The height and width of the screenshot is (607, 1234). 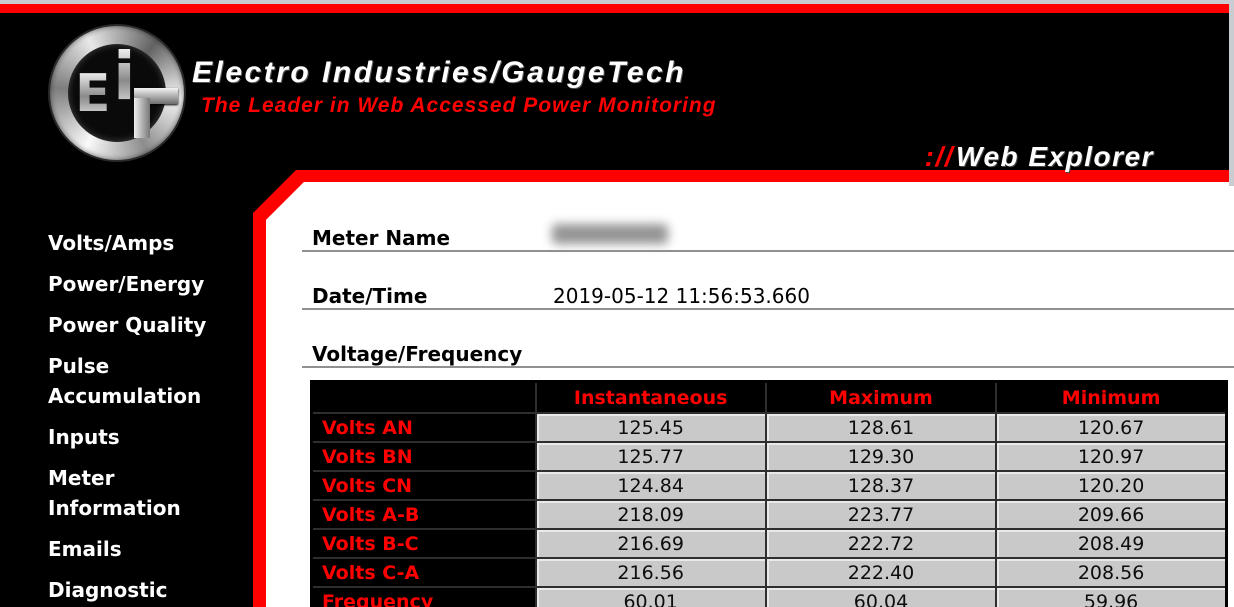 What do you see at coordinates (111, 243) in the screenshot?
I see `sidebar-item-volts-amps: Volts/Amps` at bounding box center [111, 243].